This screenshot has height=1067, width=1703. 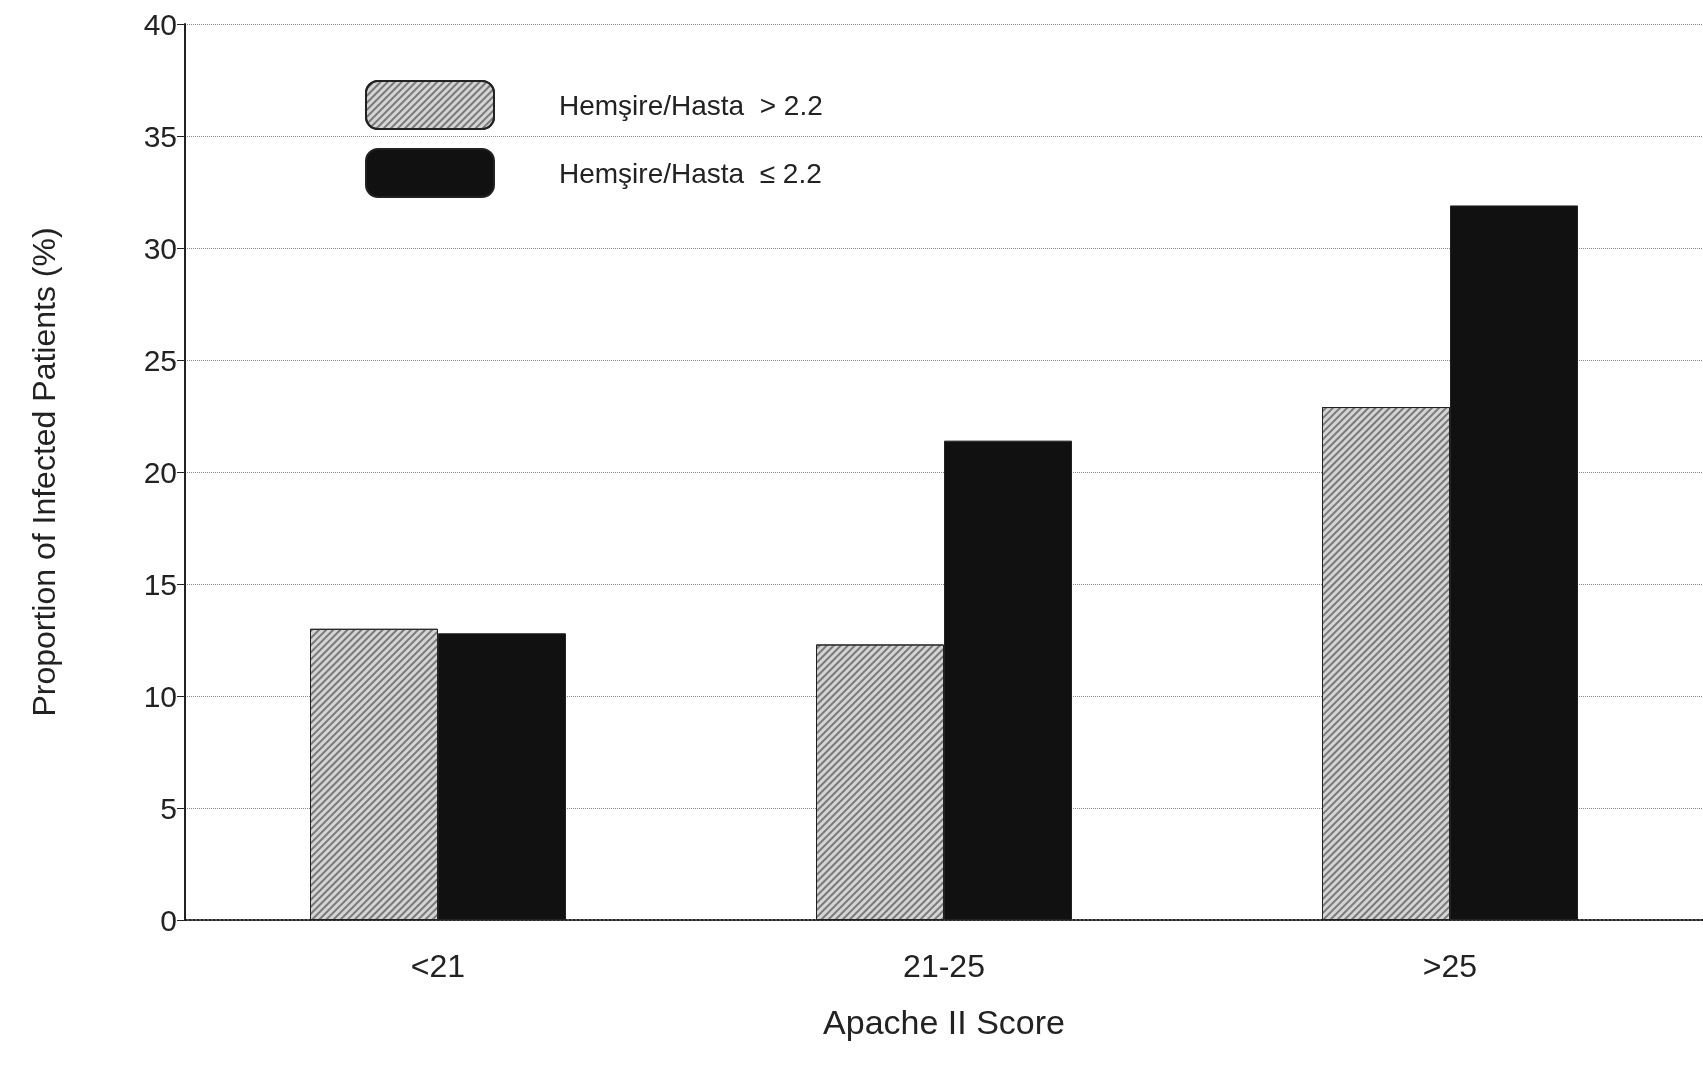 I want to click on y-tick-label: 25, so click(x=160, y=360).